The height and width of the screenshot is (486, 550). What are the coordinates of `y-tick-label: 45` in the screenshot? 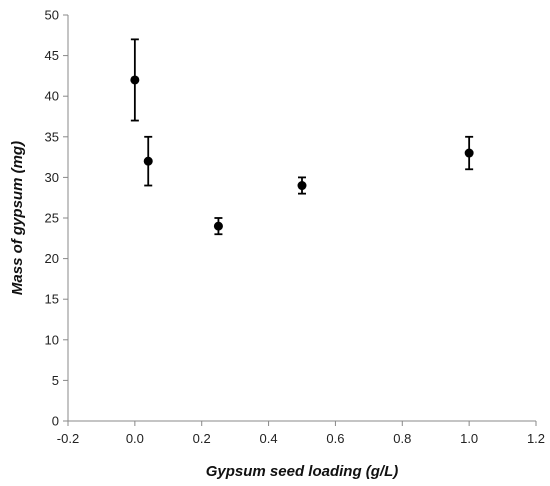 It's located at (52, 55).